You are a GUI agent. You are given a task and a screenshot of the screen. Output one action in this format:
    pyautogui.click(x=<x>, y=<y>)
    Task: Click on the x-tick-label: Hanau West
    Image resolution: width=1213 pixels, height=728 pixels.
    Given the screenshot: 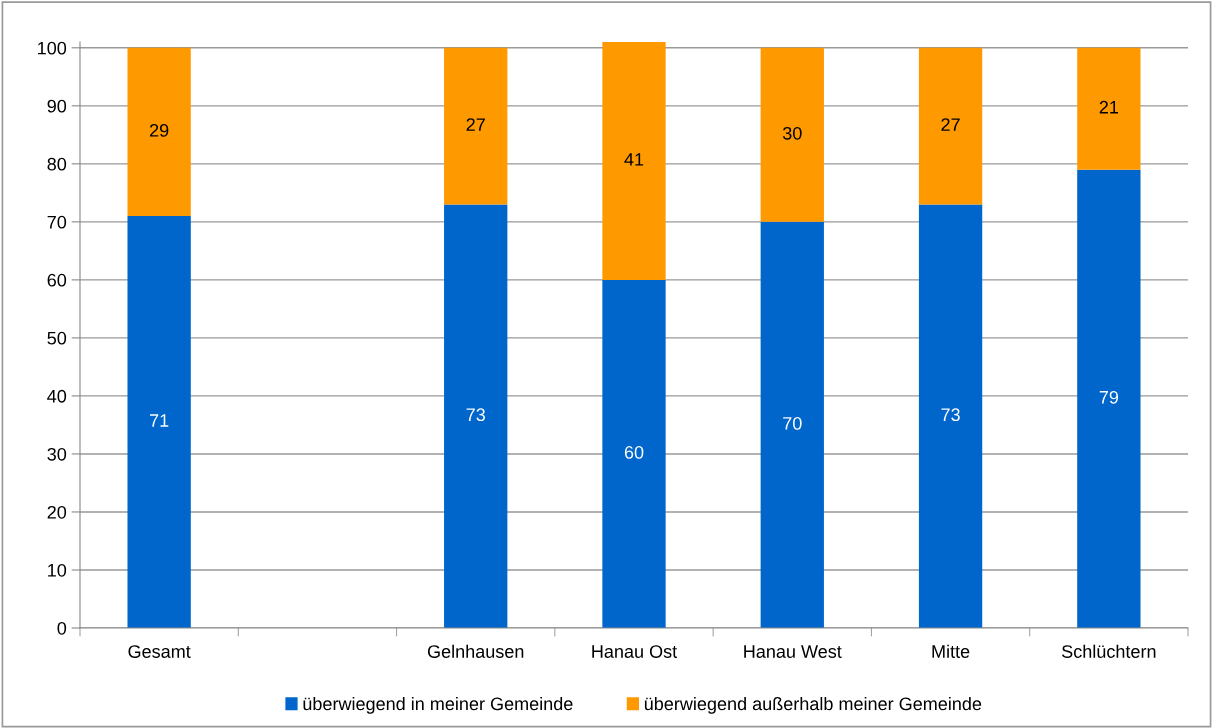 What is the action you would take?
    pyautogui.click(x=793, y=651)
    